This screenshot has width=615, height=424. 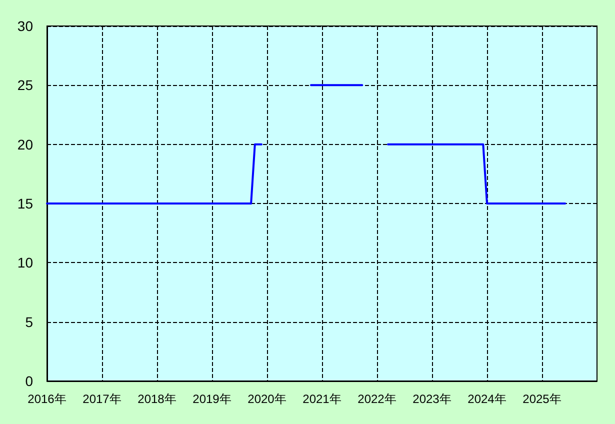 I want to click on x-tick-label: 2025年, so click(x=542, y=399).